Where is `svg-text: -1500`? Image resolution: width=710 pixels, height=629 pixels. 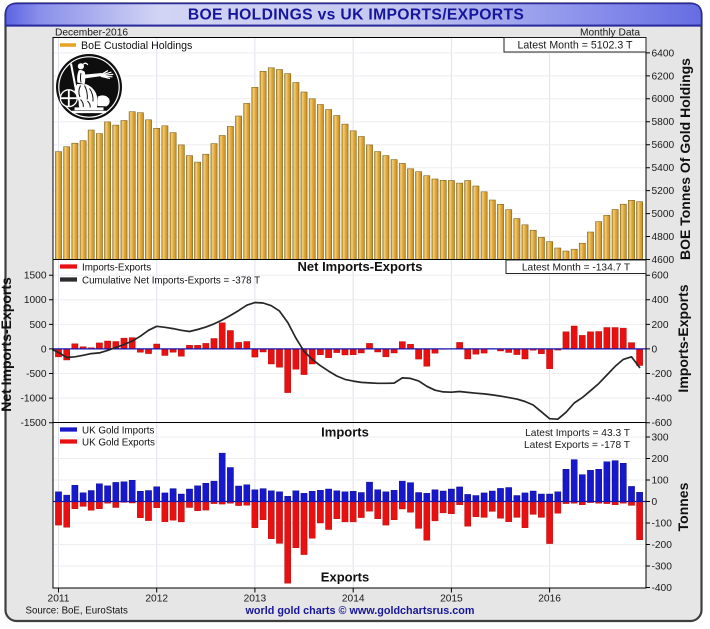
svg-text: -1500 is located at coordinates (33, 423).